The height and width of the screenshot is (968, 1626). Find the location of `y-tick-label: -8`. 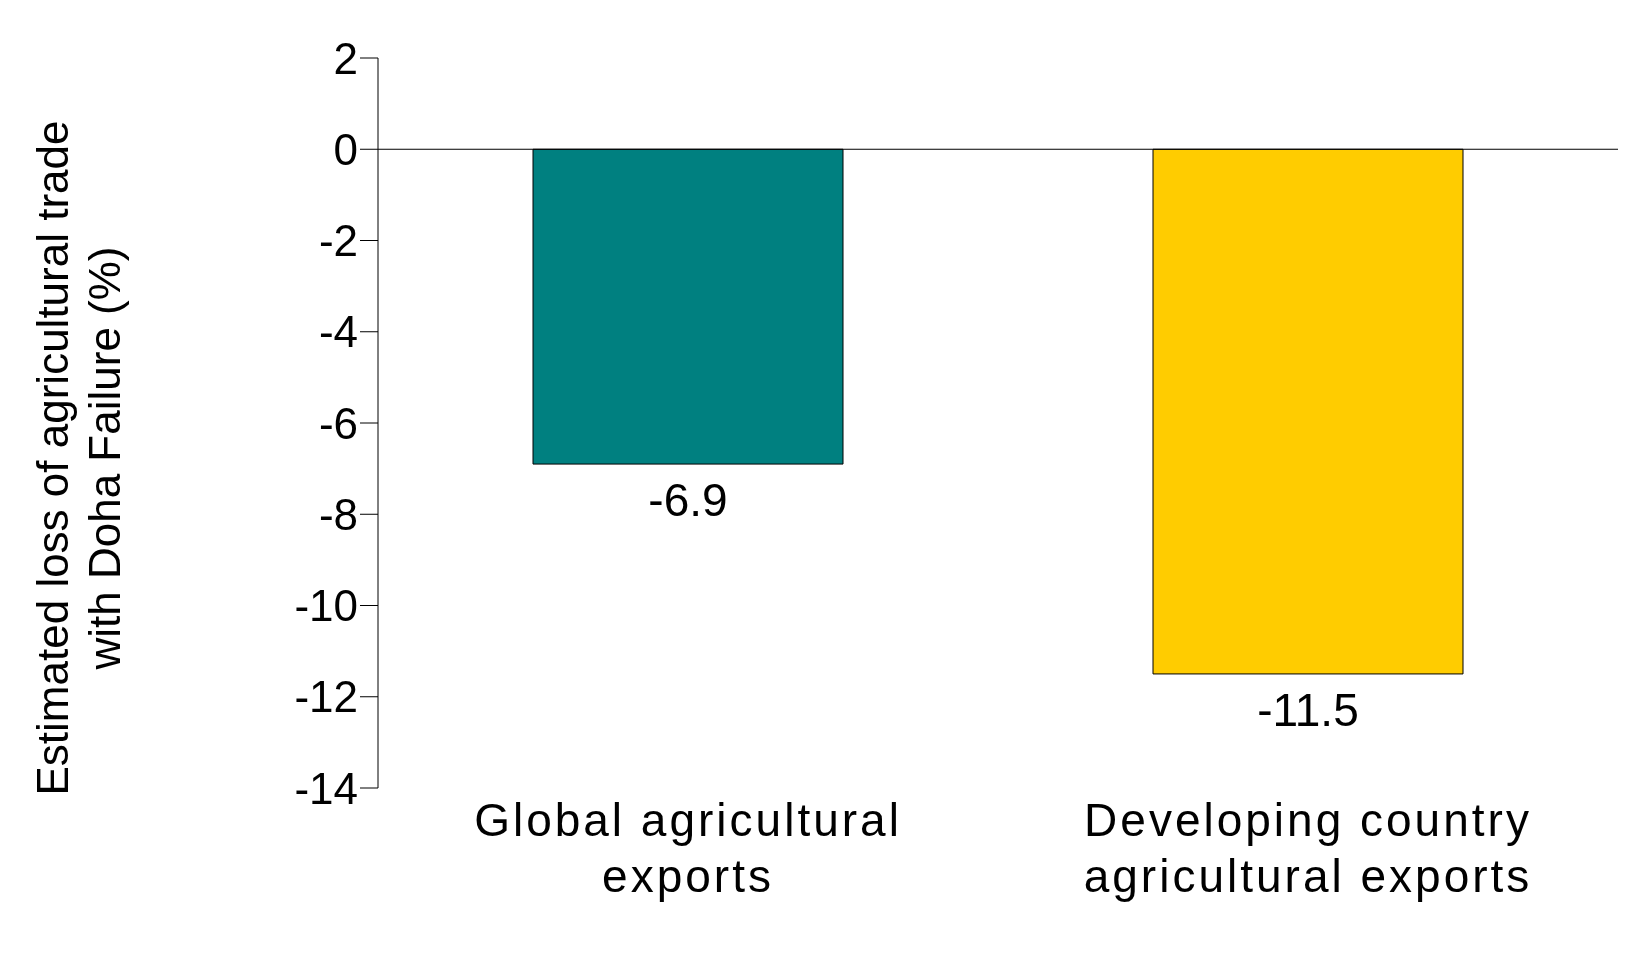

y-tick-label: -8 is located at coordinates (338, 514).